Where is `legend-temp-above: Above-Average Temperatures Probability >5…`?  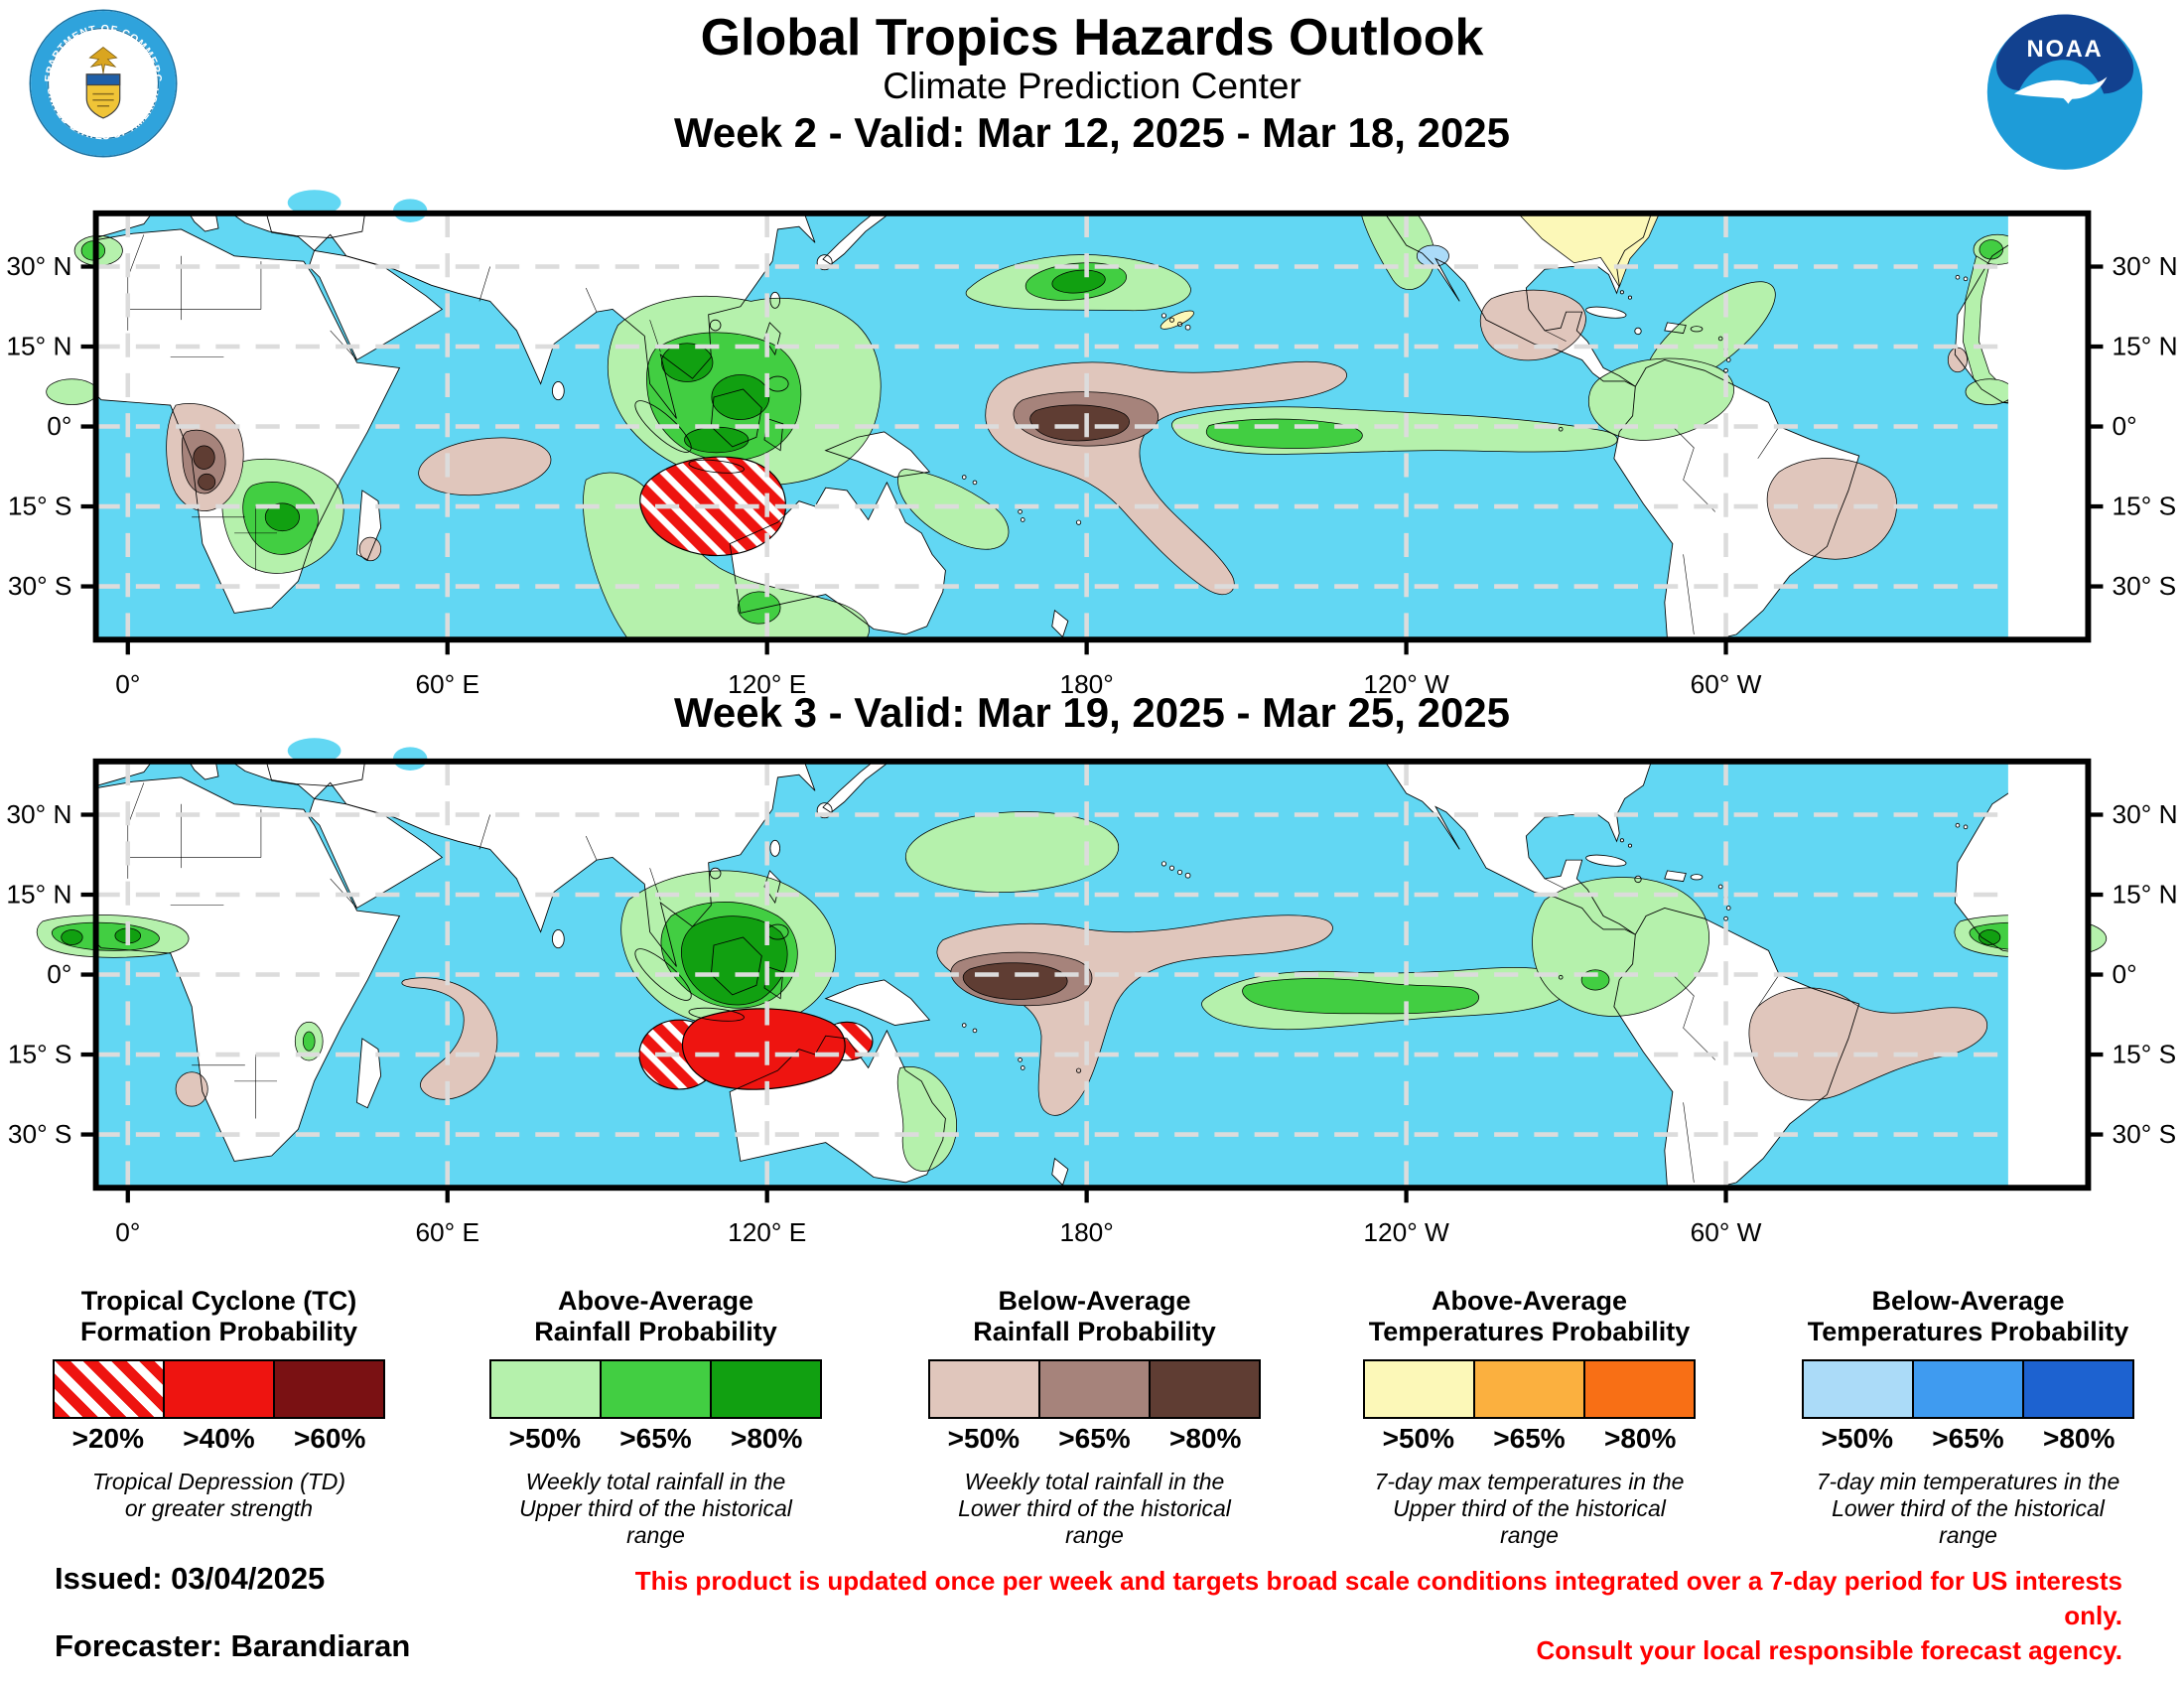 legend-temp-above: Above-Average Temperatures Probability >5… is located at coordinates (1529, 1417).